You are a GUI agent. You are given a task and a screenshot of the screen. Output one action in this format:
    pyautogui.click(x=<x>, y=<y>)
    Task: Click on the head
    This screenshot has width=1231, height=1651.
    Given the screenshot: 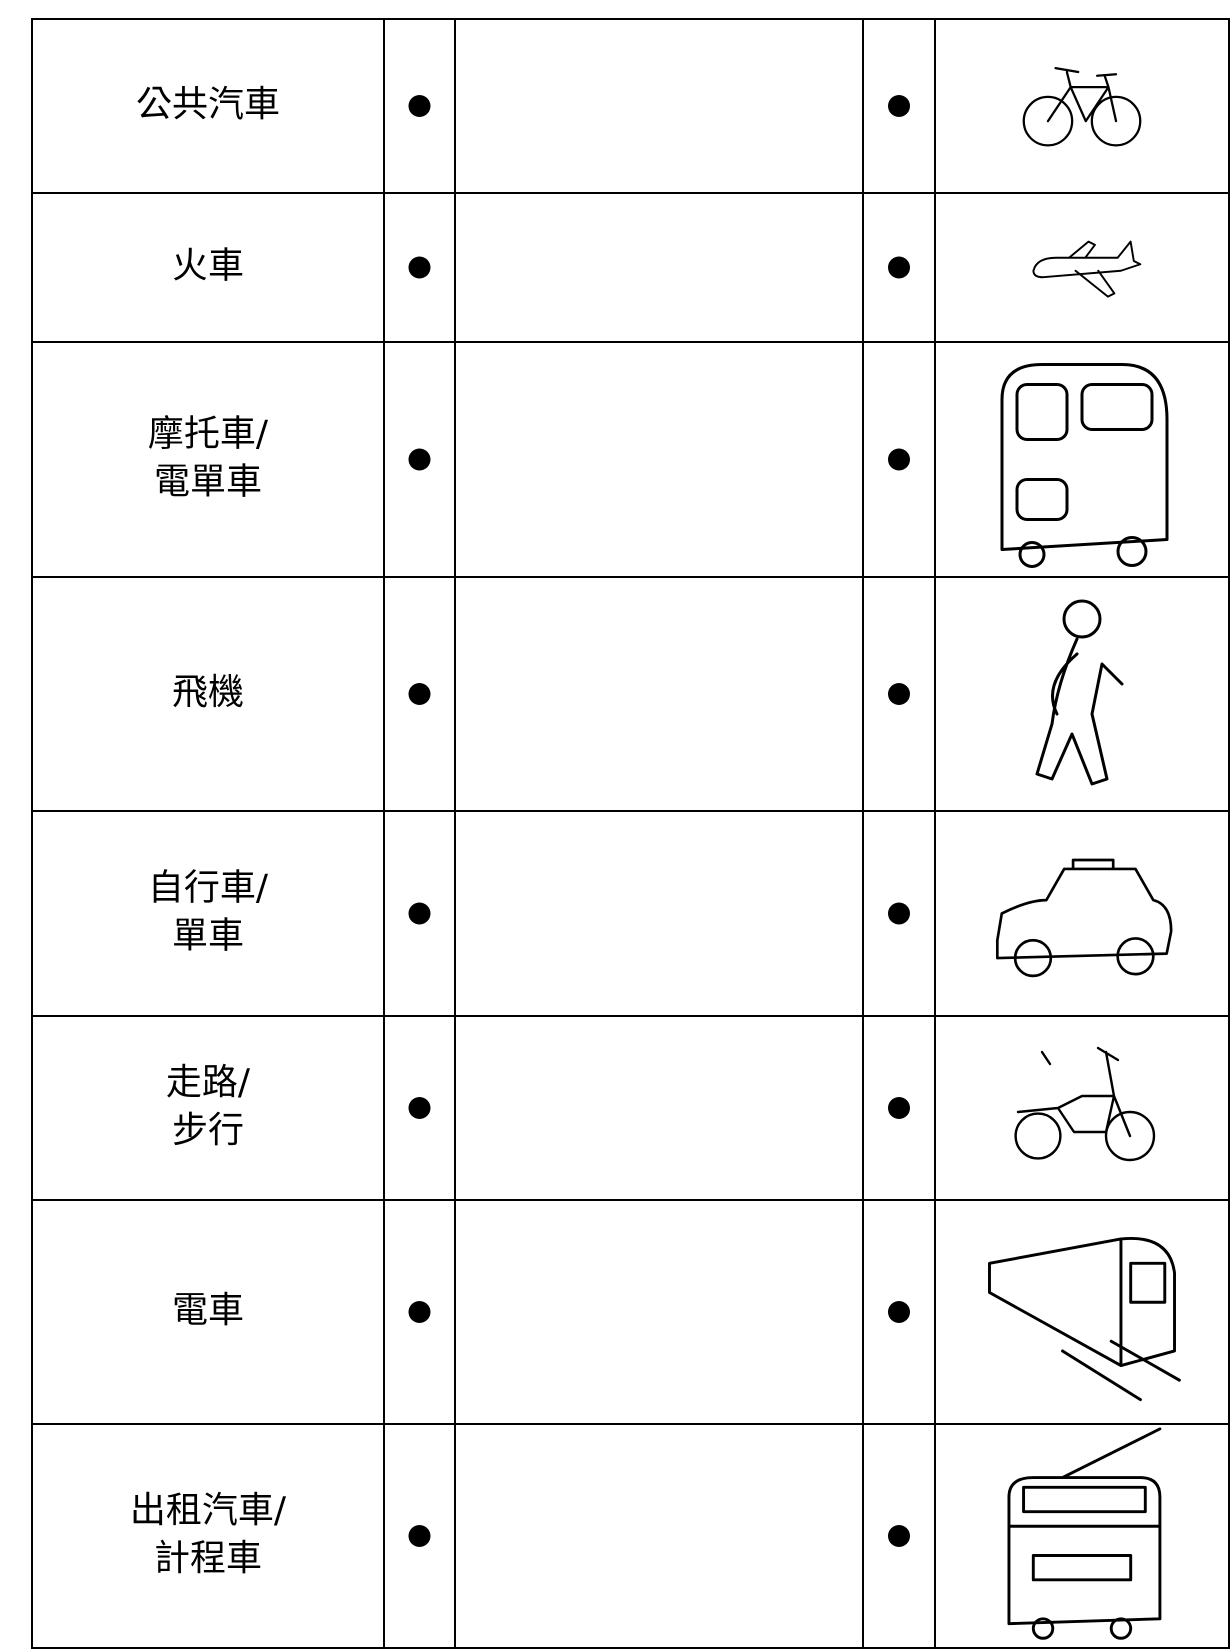 What is the action you would take?
    pyautogui.click(x=1082, y=619)
    